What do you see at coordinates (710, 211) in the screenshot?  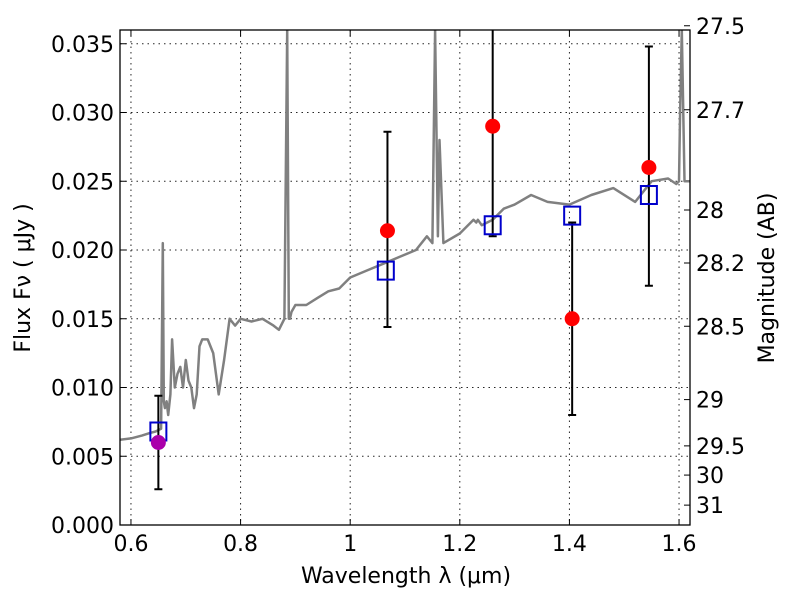 I see `y2-tick-label: 28` at bounding box center [710, 211].